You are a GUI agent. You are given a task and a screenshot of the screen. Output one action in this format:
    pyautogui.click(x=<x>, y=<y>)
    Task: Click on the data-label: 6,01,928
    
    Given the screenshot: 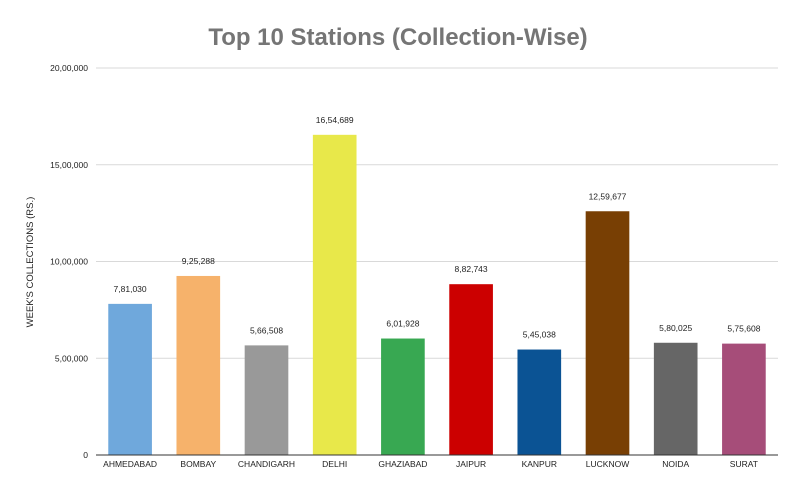 What is the action you would take?
    pyautogui.click(x=402, y=324)
    